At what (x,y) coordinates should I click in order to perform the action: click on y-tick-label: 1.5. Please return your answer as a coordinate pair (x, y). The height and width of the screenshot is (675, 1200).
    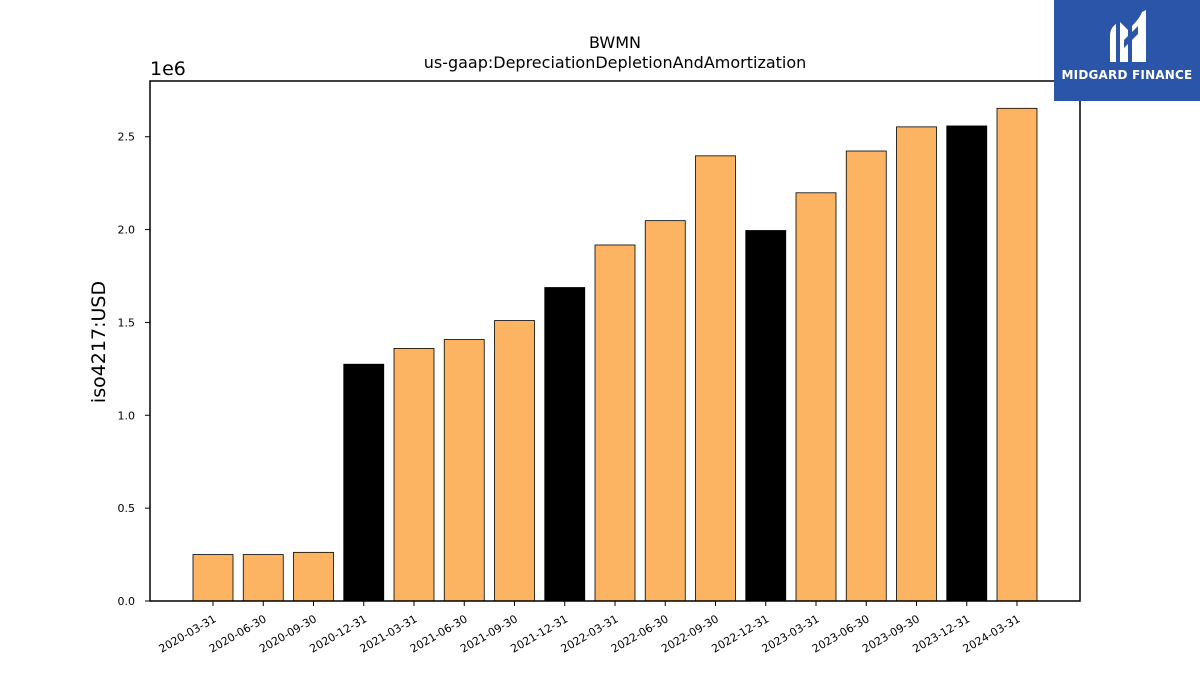
    Looking at the image, I should click on (127, 322).